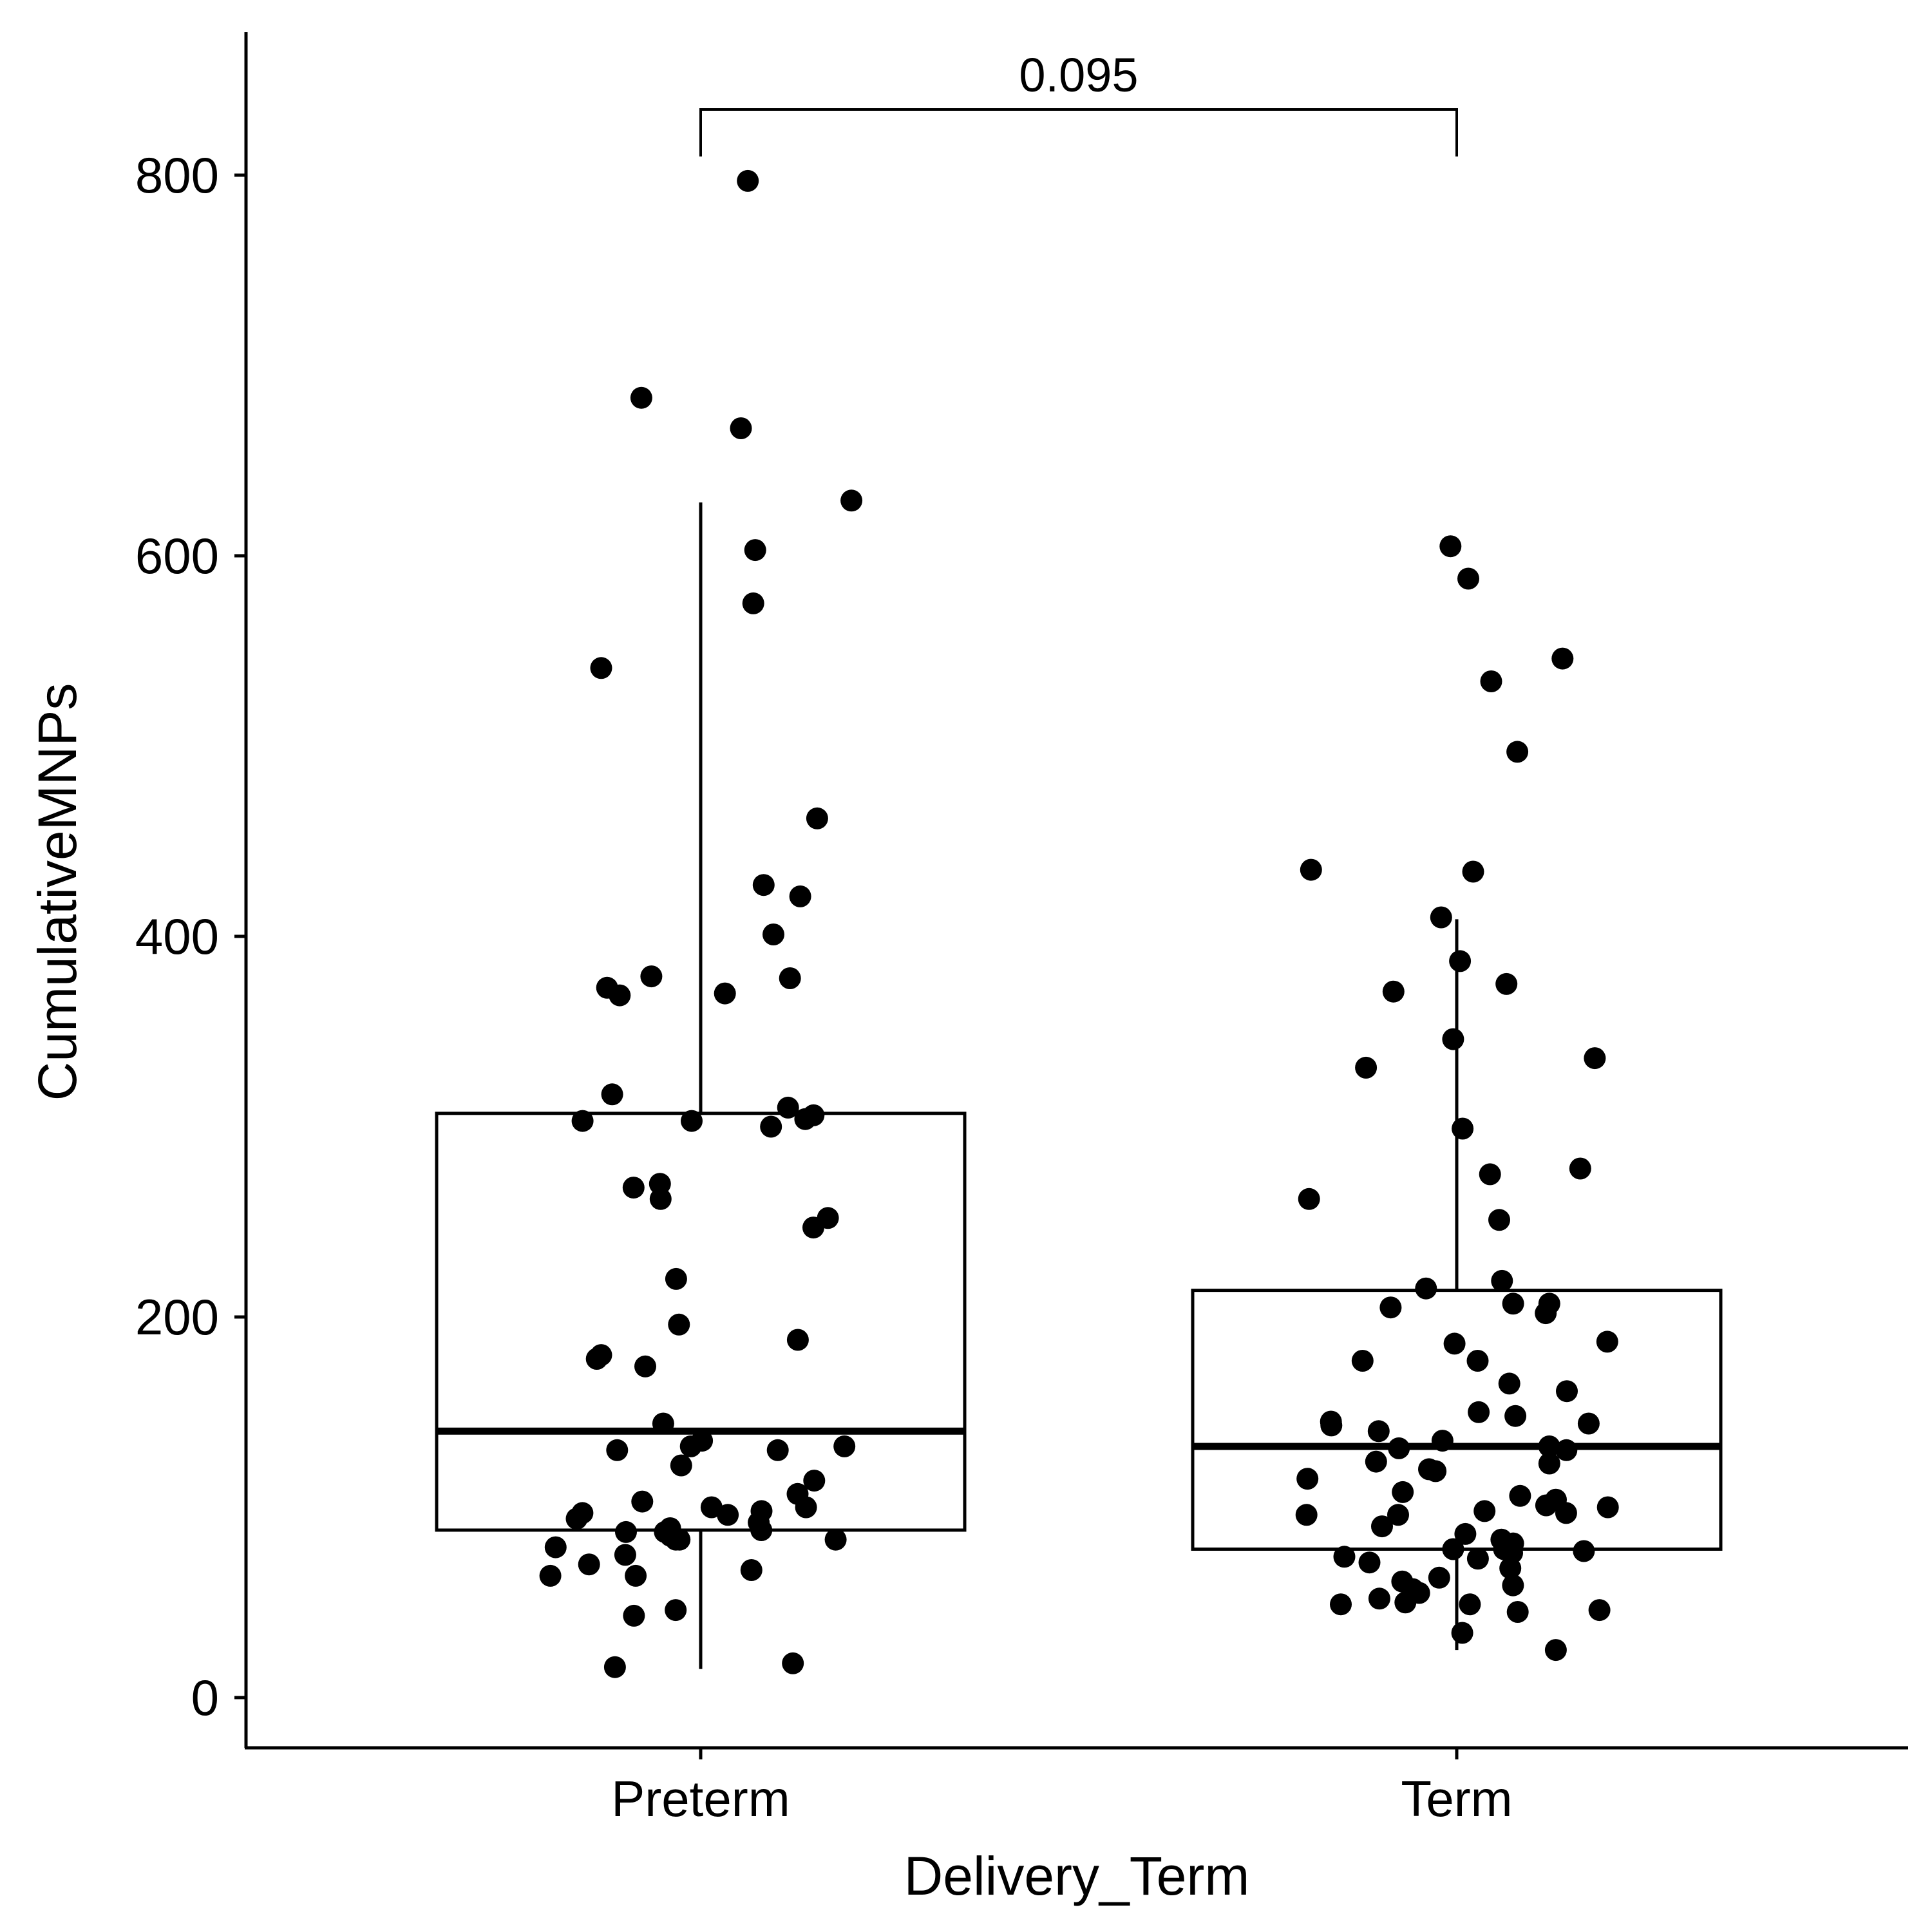 The image size is (1932, 1932). I want to click on y-axis-title: CumulativeMNPs, so click(58, 892).